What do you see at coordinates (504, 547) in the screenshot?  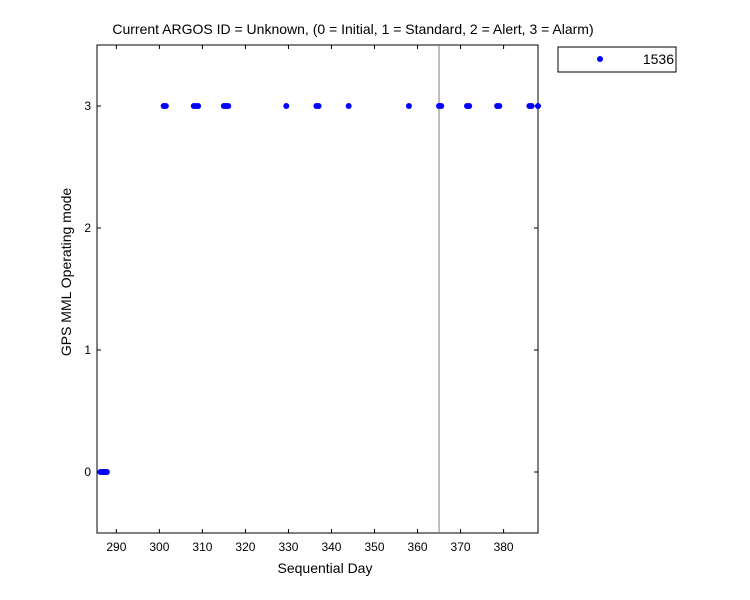 I see `x-tick-label: 380` at bounding box center [504, 547].